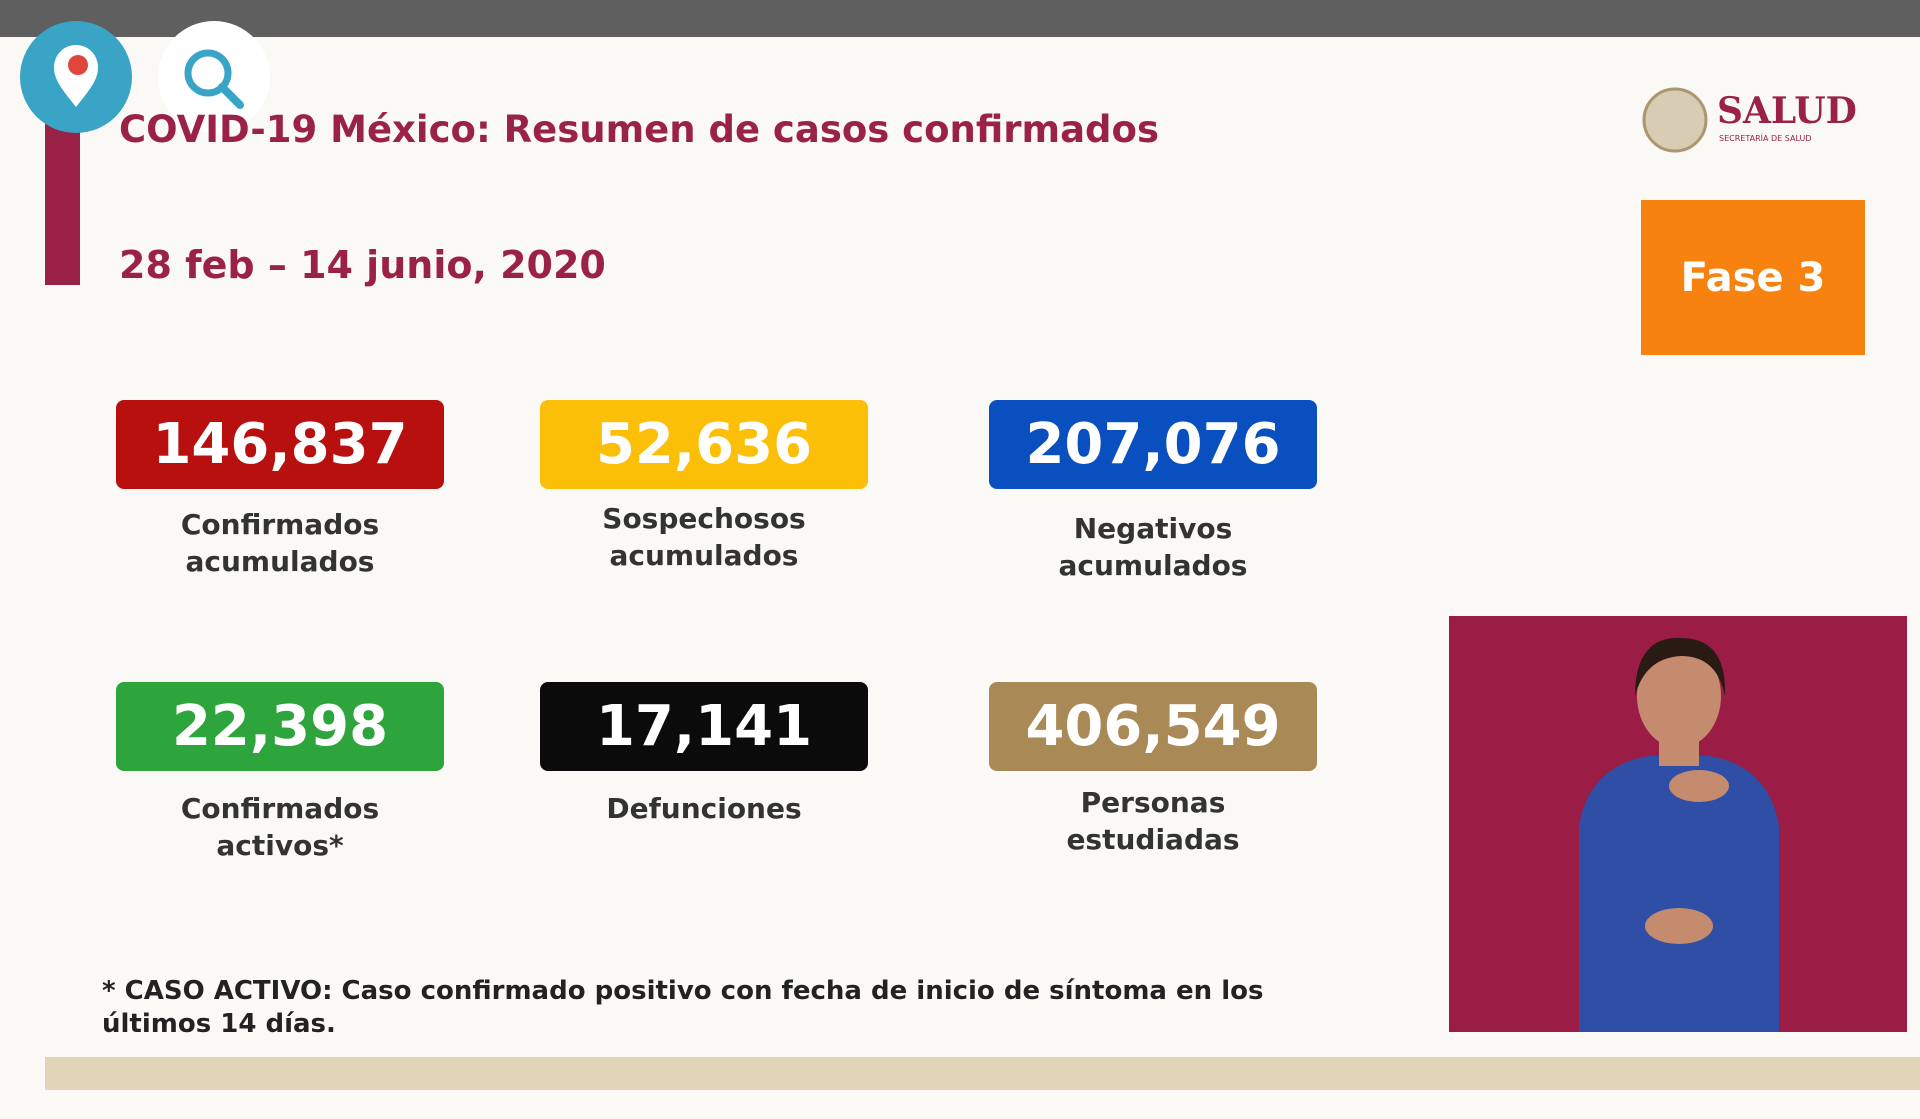 The height and width of the screenshot is (1119, 1920). I want to click on stat-label: Defunciones, so click(704, 808).